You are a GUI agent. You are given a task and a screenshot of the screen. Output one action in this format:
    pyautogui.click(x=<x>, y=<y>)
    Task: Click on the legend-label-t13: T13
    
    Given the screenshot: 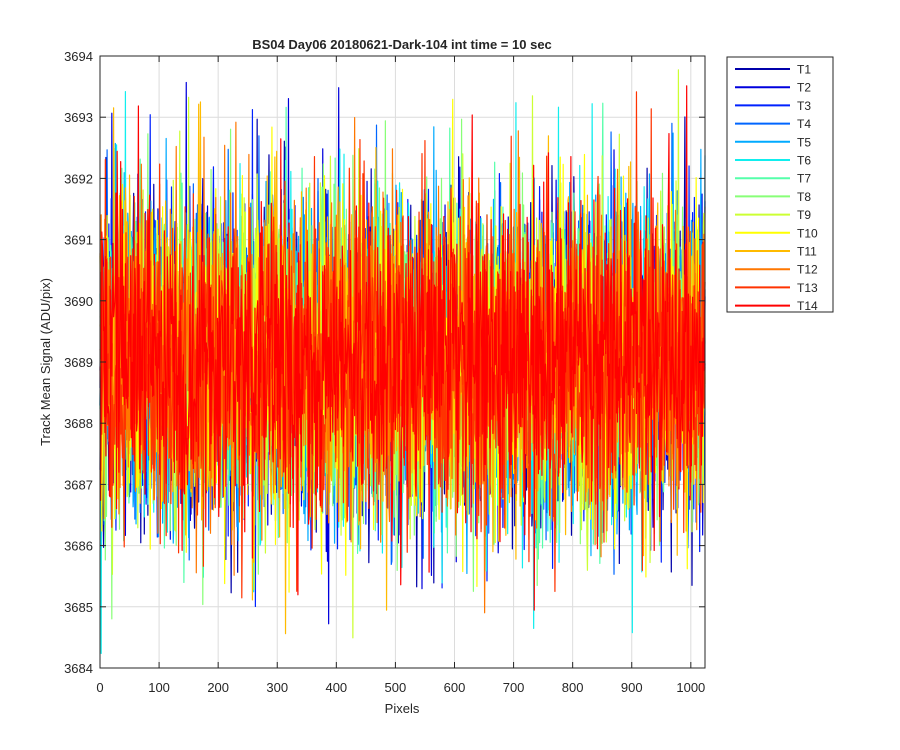 What is the action you would take?
    pyautogui.click(x=807, y=288)
    